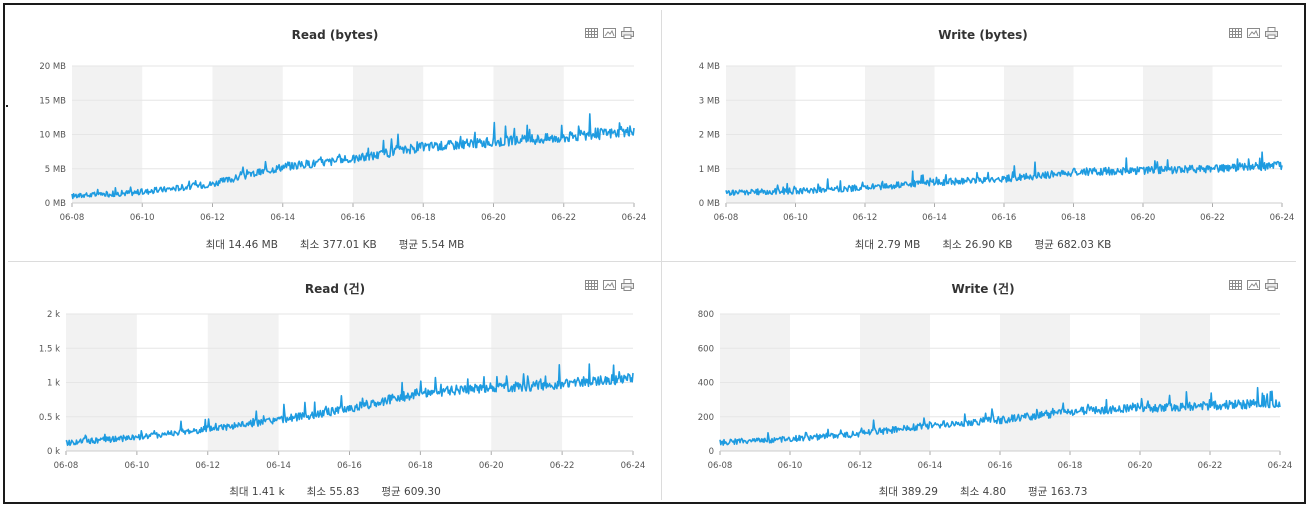 The image size is (1314, 509). Describe the element at coordinates (49, 349) in the screenshot. I see `y-tick-label: 1.5 k` at that location.